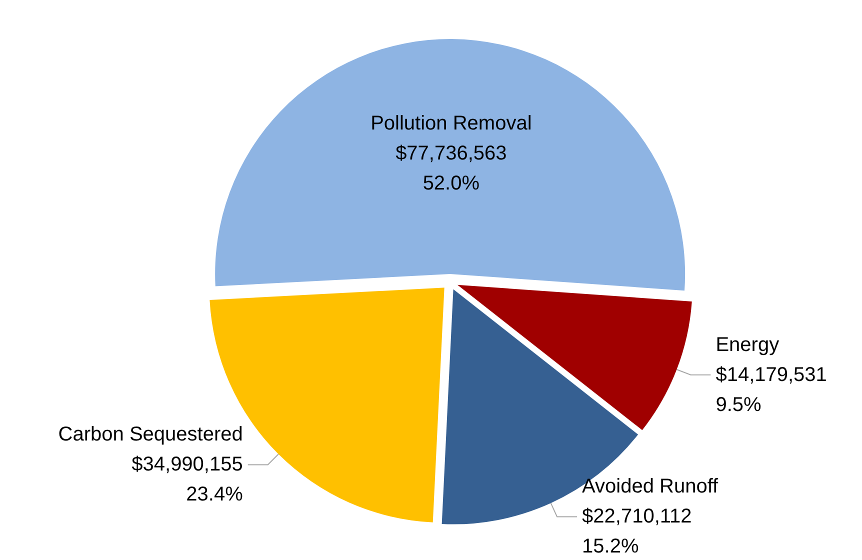 This screenshot has height=560, width=862. I want to click on slice-label: Pollution Removal, so click(451, 123).